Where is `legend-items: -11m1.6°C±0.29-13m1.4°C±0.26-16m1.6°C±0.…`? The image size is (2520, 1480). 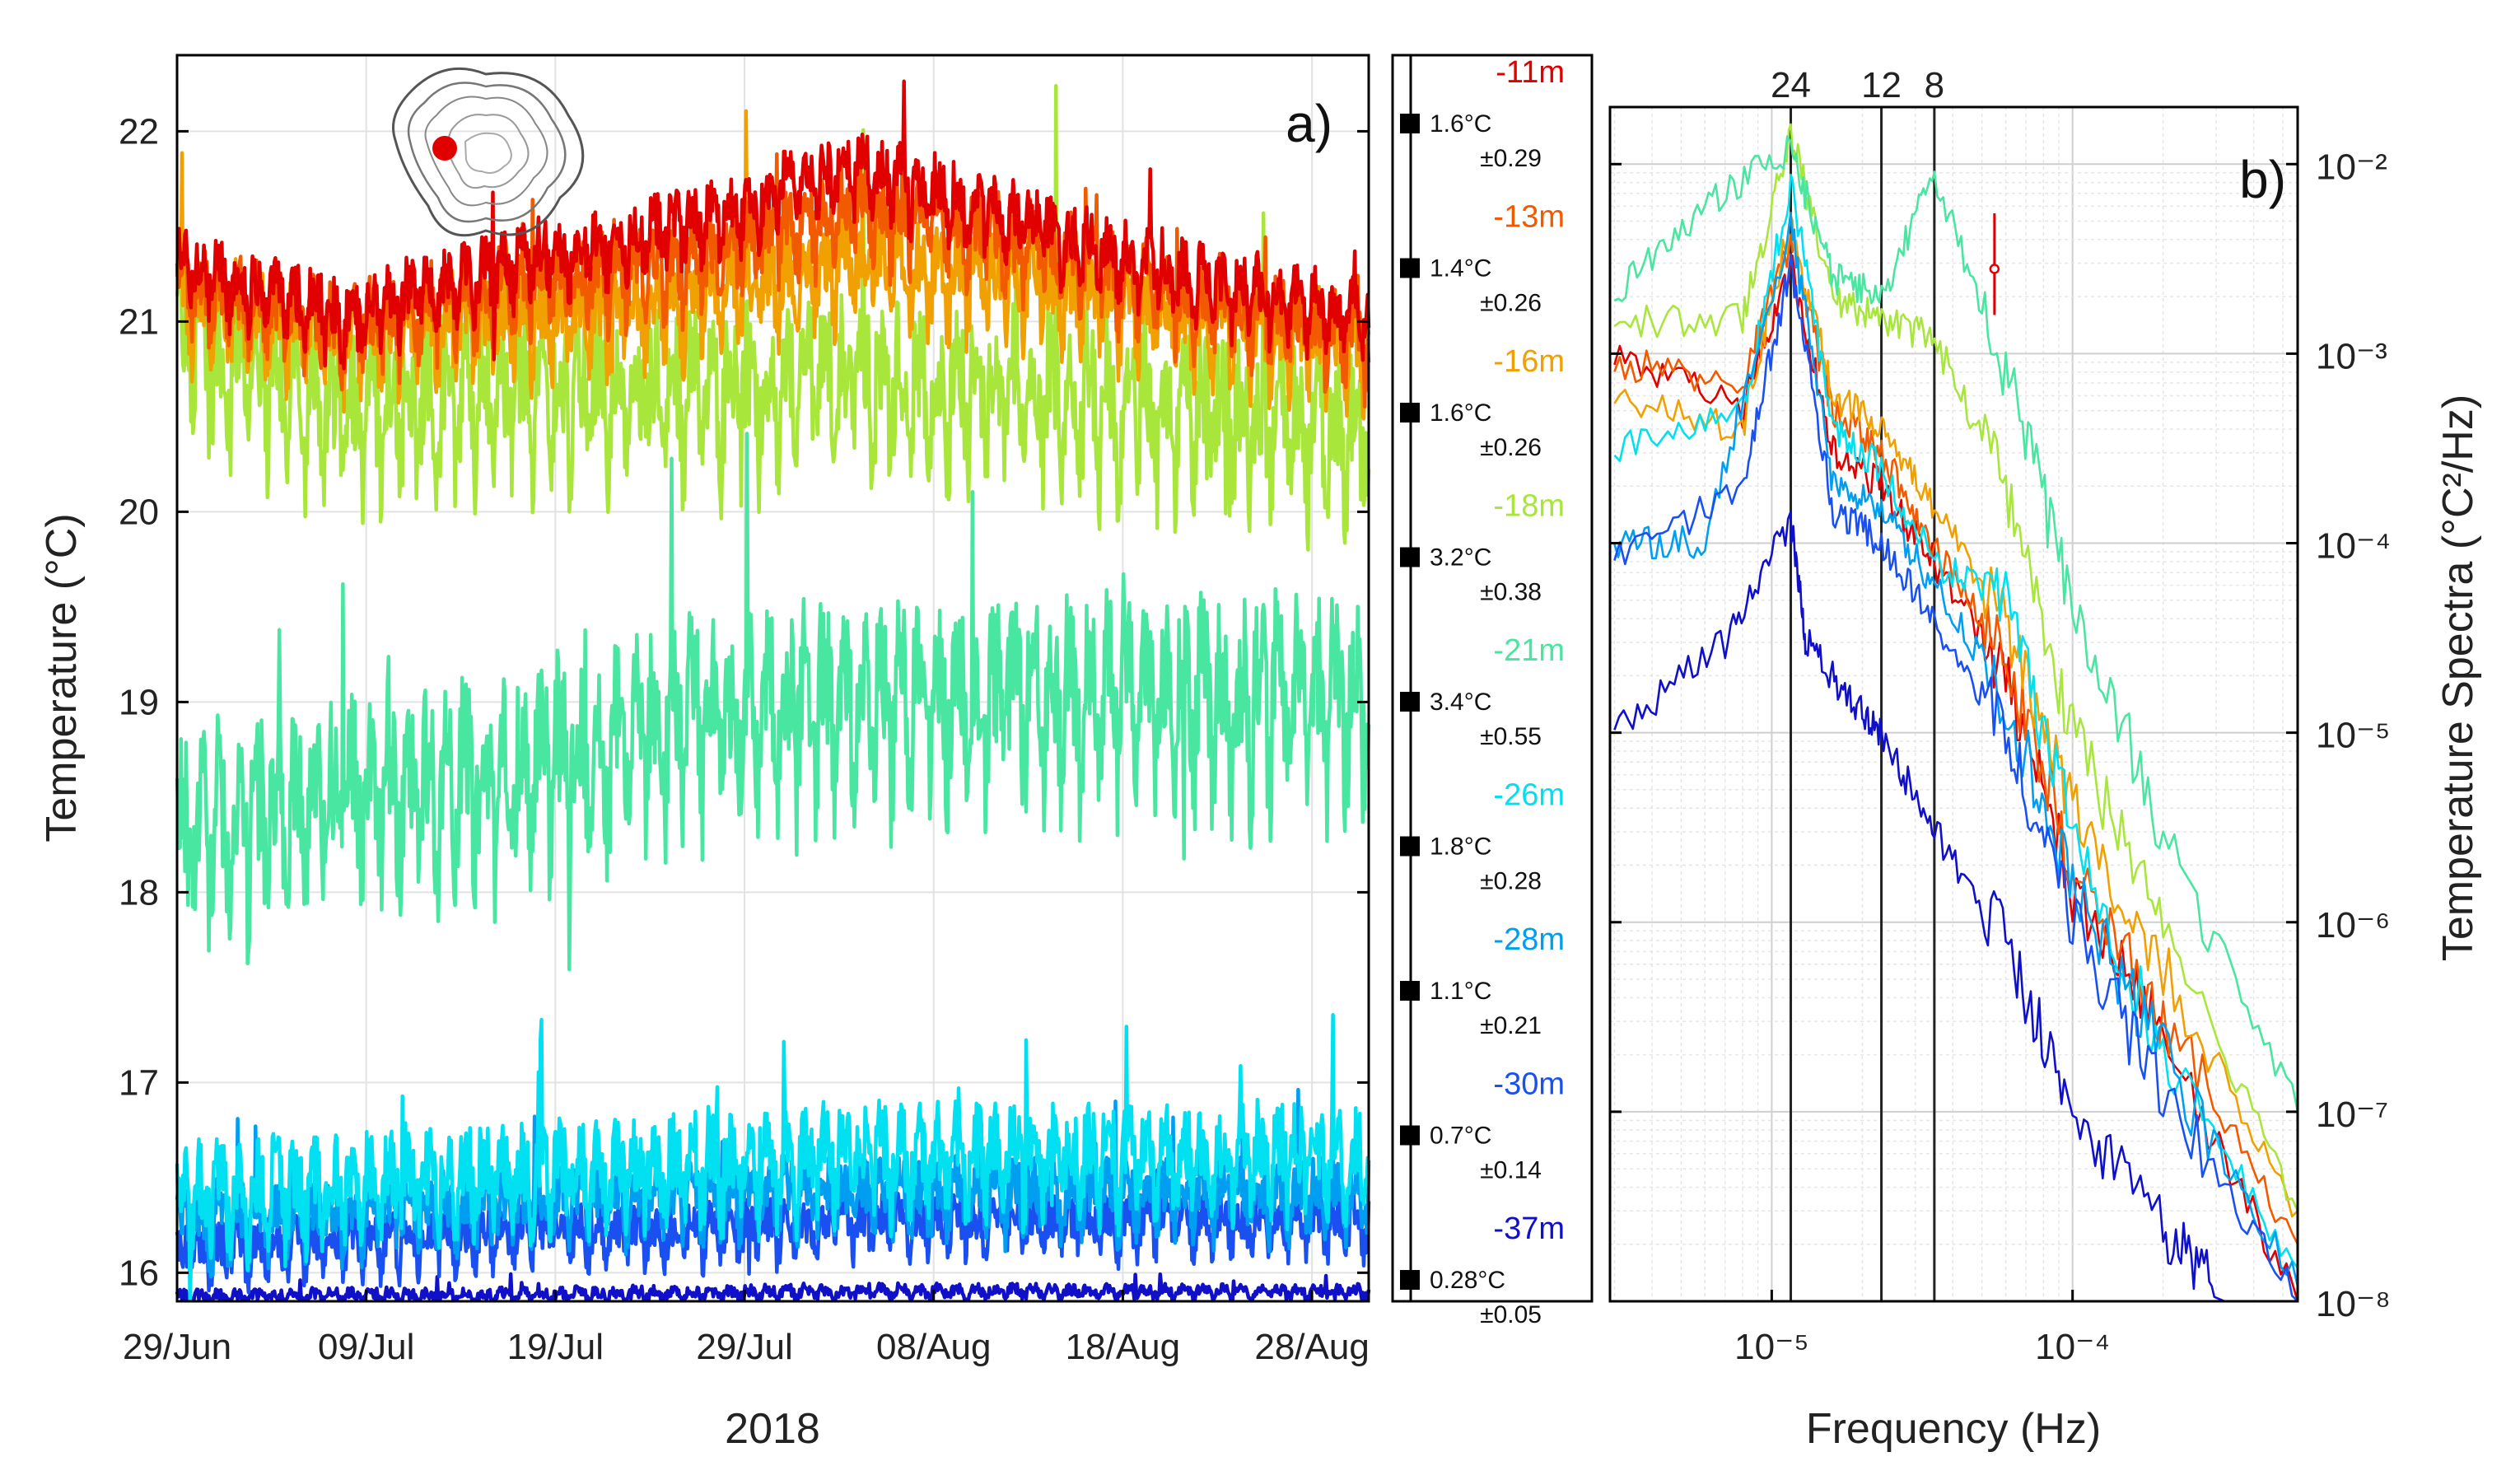 legend-items: -11m1.6°C±0.29-13m1.4°C±0.26-16m1.6°C±0.… is located at coordinates (1482, 691).